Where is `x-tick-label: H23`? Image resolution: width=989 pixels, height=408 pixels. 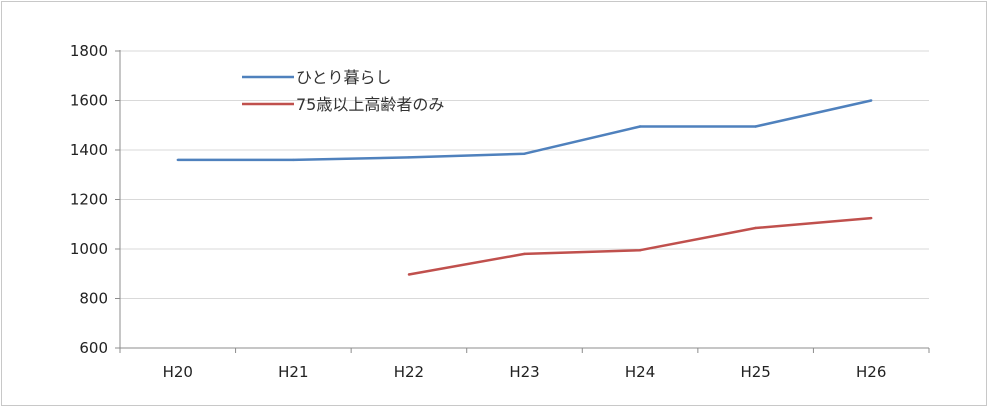
x-tick-label: H23 is located at coordinates (524, 372).